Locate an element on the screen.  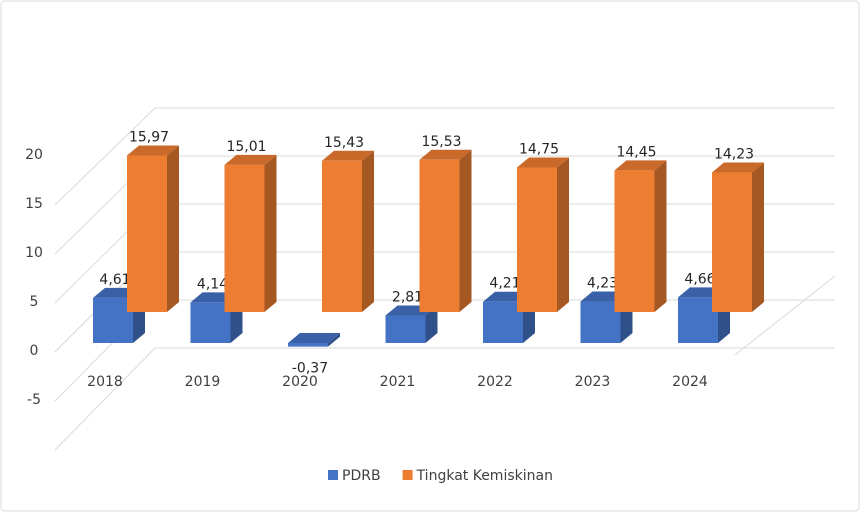
y-tick-label: 0 is located at coordinates (34, 351).